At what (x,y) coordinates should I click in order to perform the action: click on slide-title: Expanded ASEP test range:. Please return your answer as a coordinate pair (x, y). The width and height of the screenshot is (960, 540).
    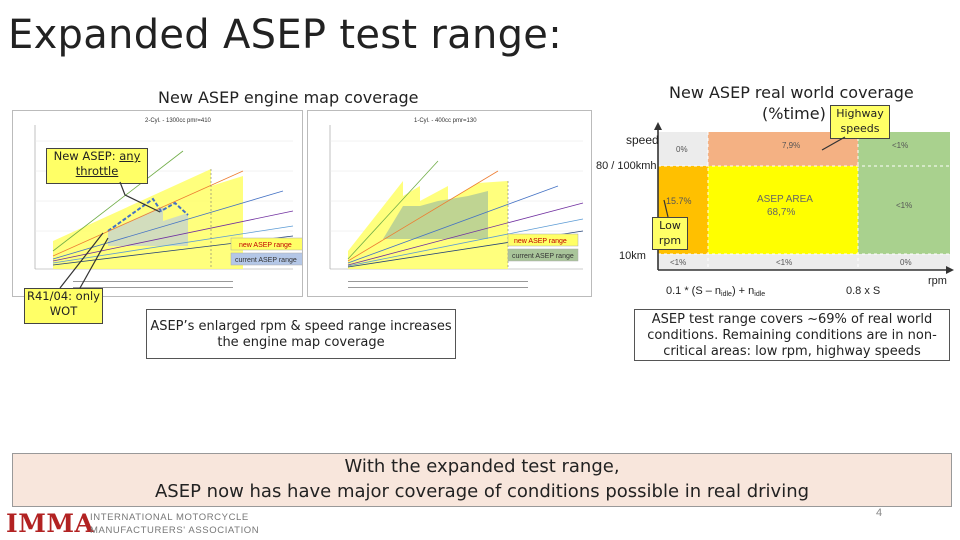
    Looking at the image, I should click on (285, 35).